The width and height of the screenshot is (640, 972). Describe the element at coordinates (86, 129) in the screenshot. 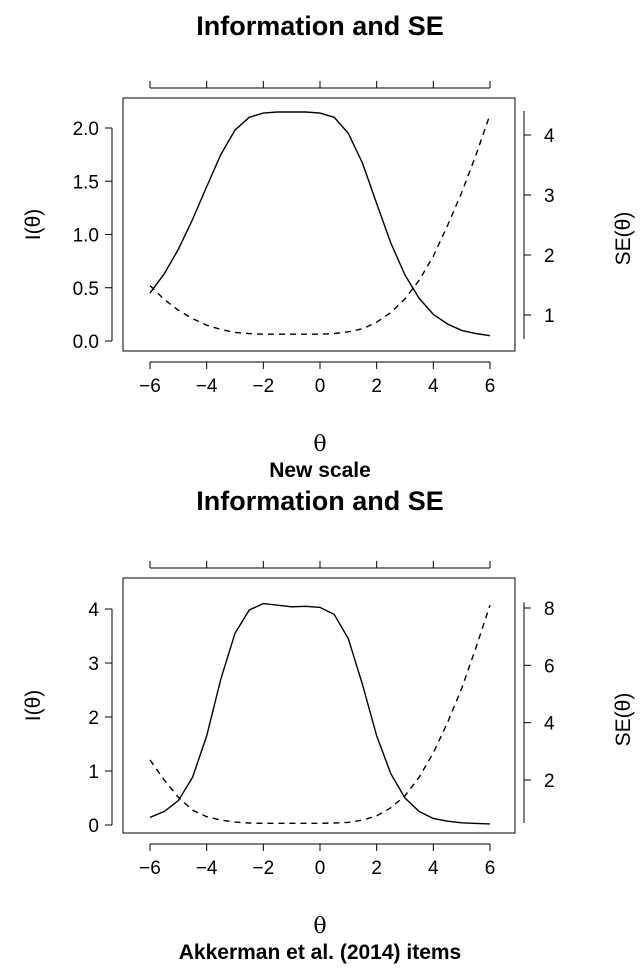

I see `top-y-left-tick-label: 2.0` at that location.